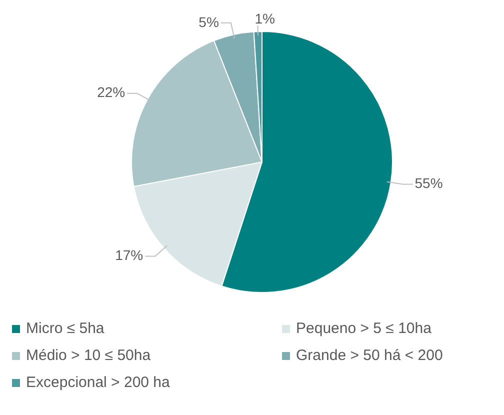 The image size is (504, 415). Describe the element at coordinates (364, 328) in the screenshot. I see `legend-label: Pequeno > 5 ≤ 10ha` at that location.